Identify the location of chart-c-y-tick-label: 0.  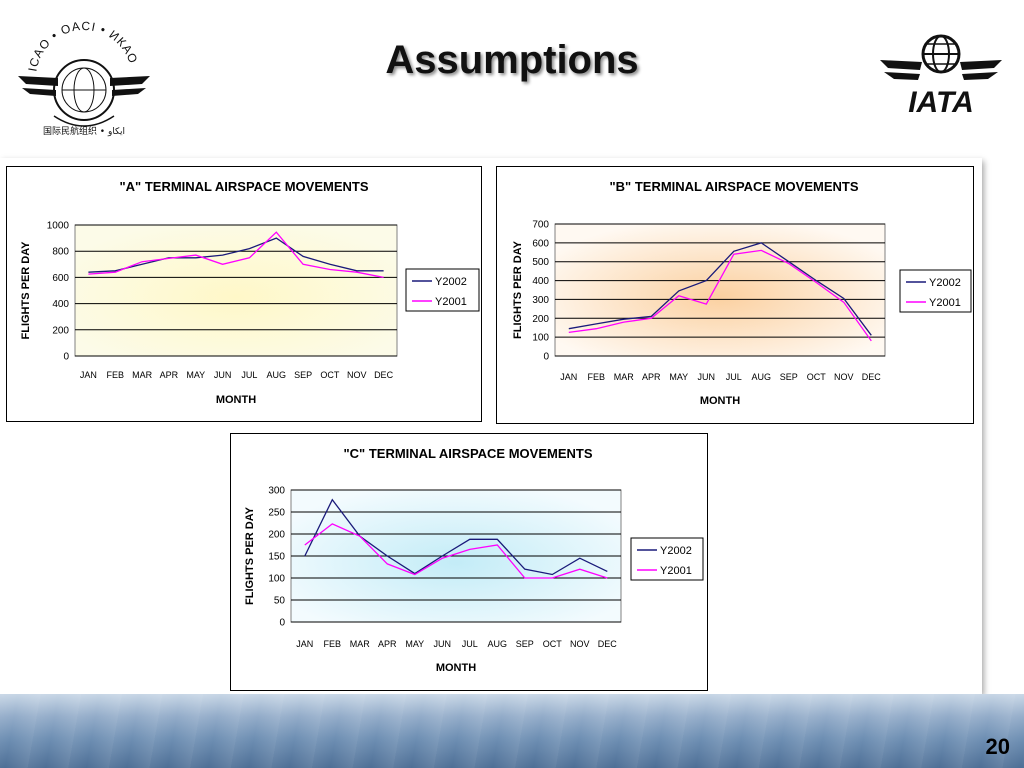
(282, 623).